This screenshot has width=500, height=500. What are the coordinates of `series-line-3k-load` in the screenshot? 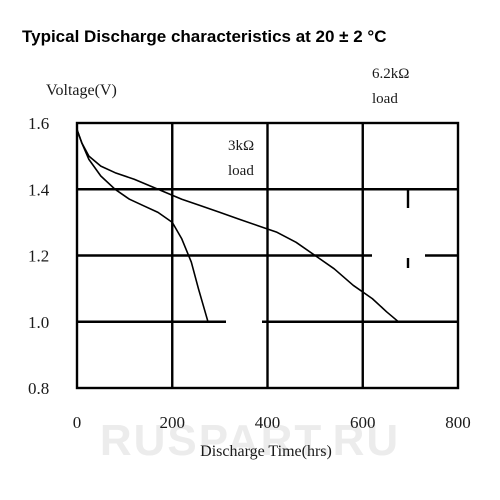 It's located at (142, 226).